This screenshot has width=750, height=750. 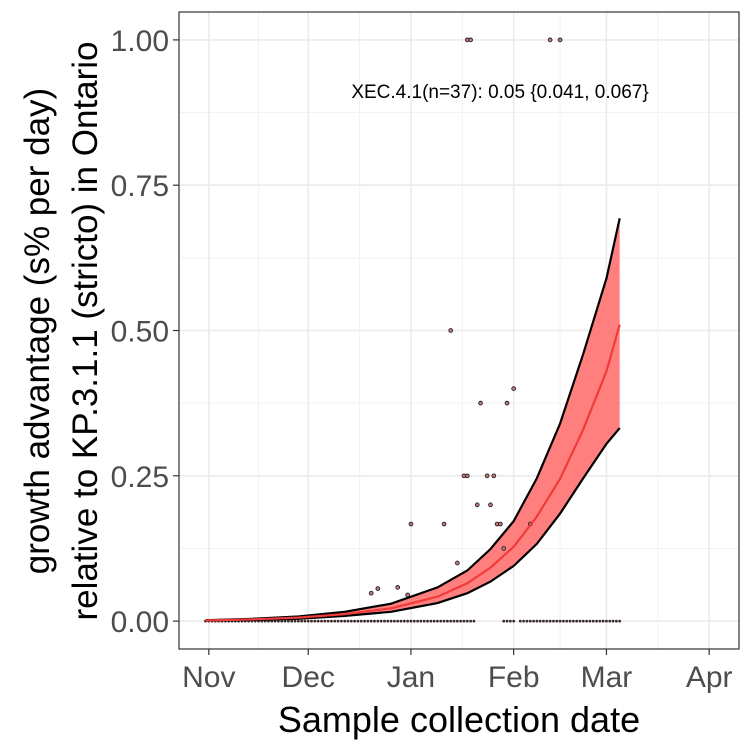 I want to click on y-axis-ticks: 0.00 0.25 0.50 0.75 1.00, so click(x=145, y=332).